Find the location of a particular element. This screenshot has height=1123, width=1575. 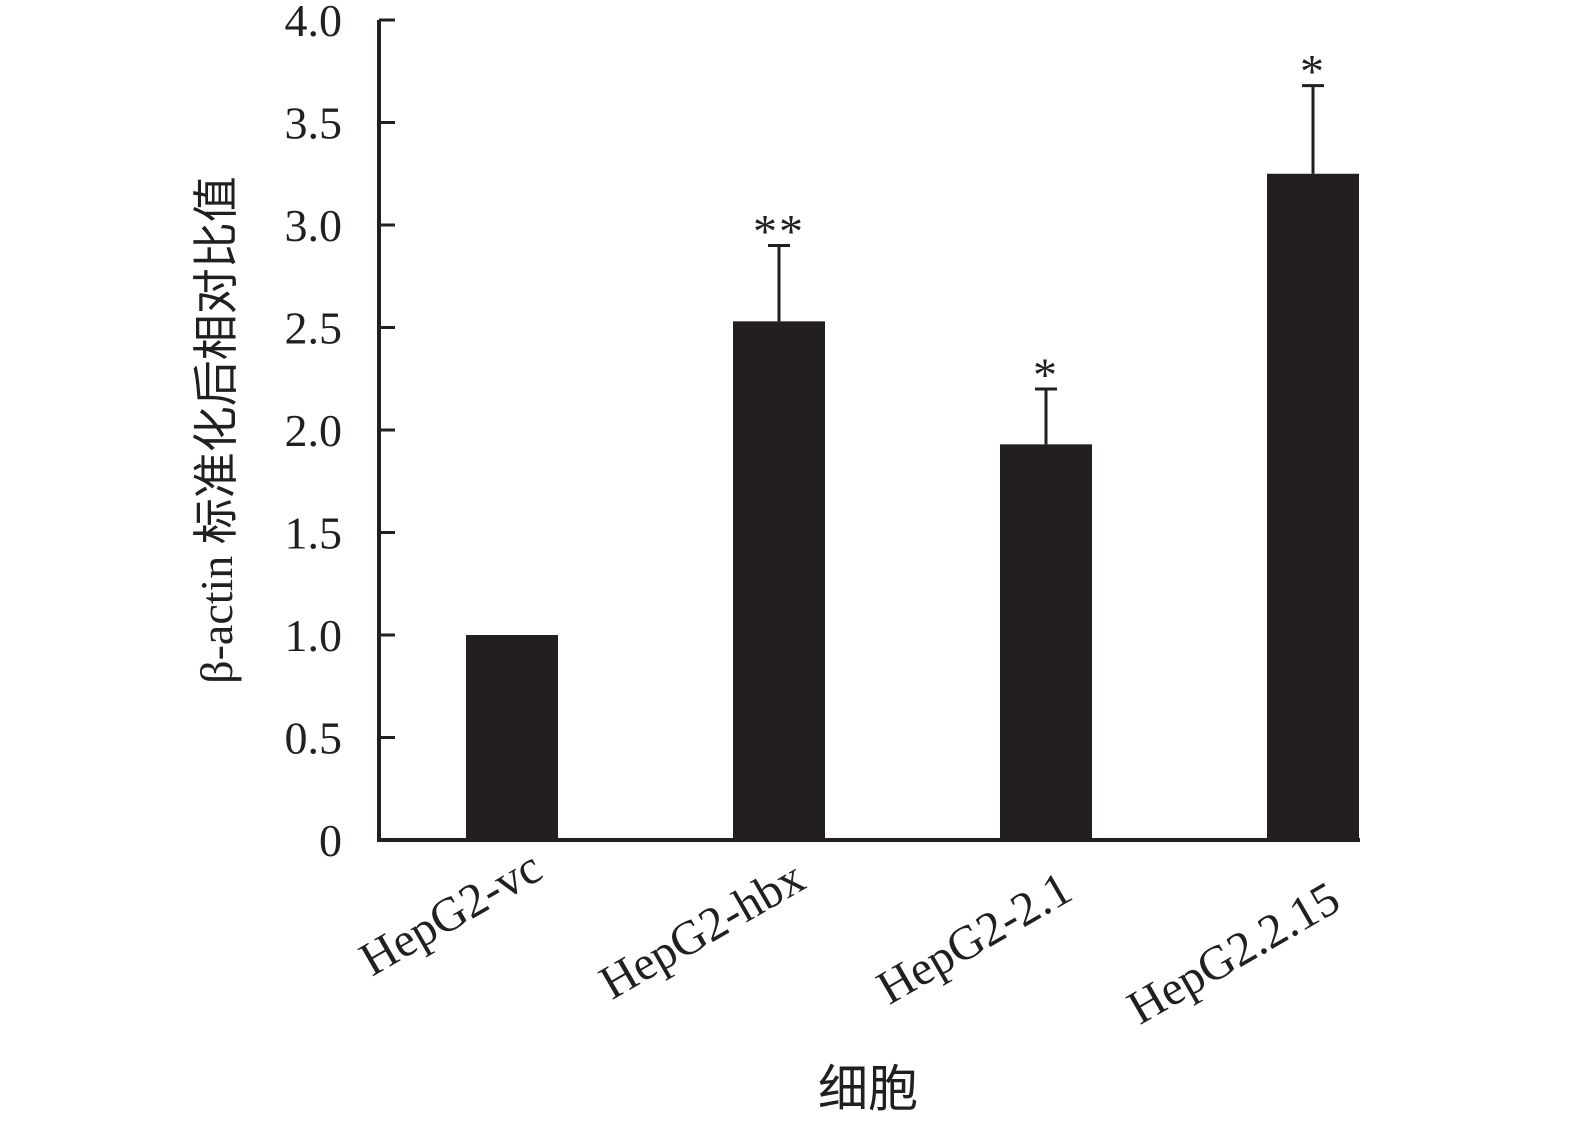

significance-marker-2: * is located at coordinates (1046, 375).